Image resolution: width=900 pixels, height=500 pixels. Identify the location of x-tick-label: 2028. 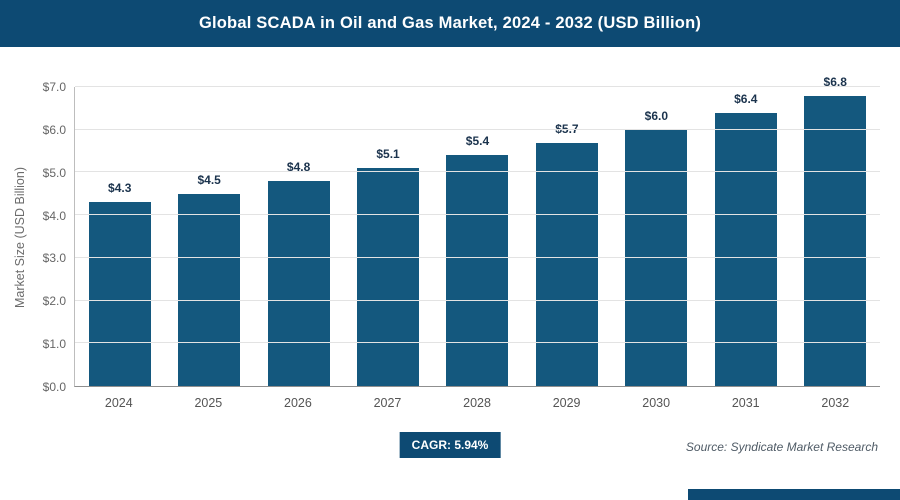
(477, 403).